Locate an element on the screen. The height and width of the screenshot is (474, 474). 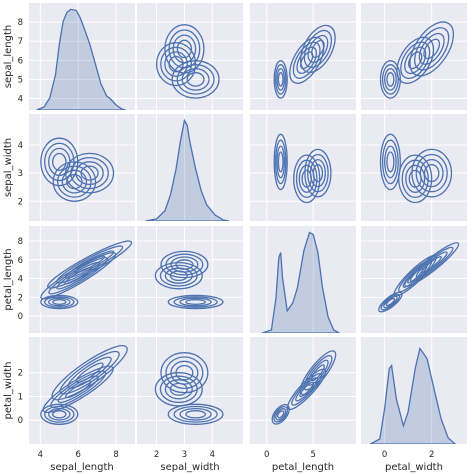
panel-petal_width-vs-petal_length is located at coordinates (303, 390).